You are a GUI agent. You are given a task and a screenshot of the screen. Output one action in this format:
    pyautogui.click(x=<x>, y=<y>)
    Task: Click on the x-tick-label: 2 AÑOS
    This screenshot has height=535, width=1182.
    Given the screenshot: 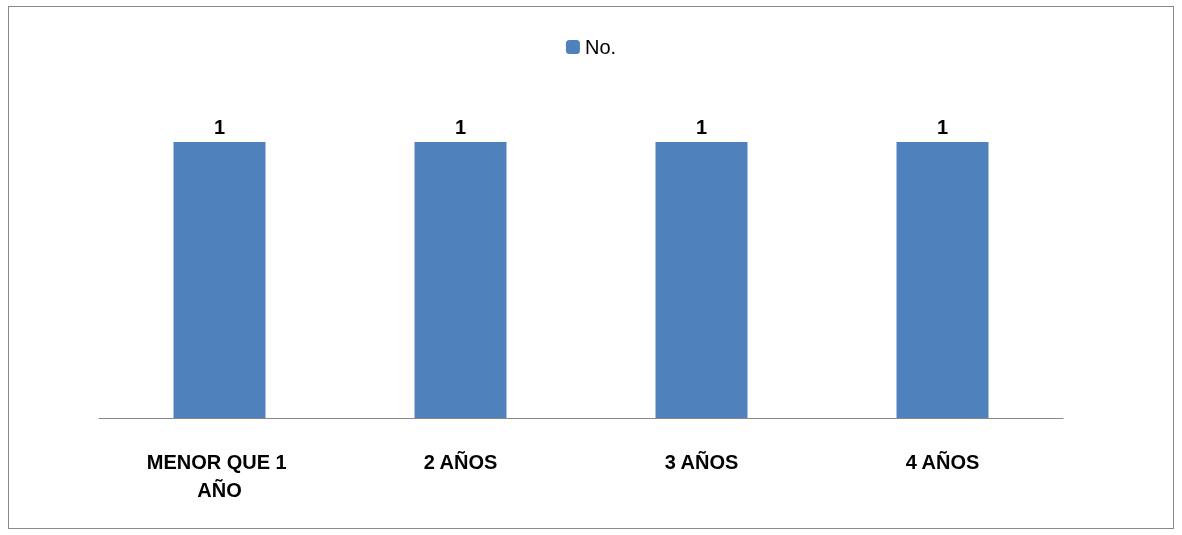 What is the action you would take?
    pyautogui.click(x=460, y=462)
    